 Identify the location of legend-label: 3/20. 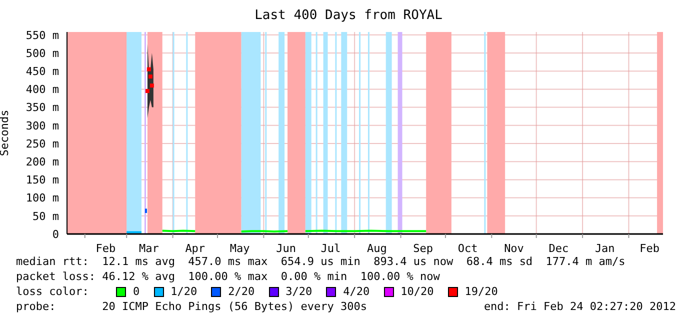
(299, 291).